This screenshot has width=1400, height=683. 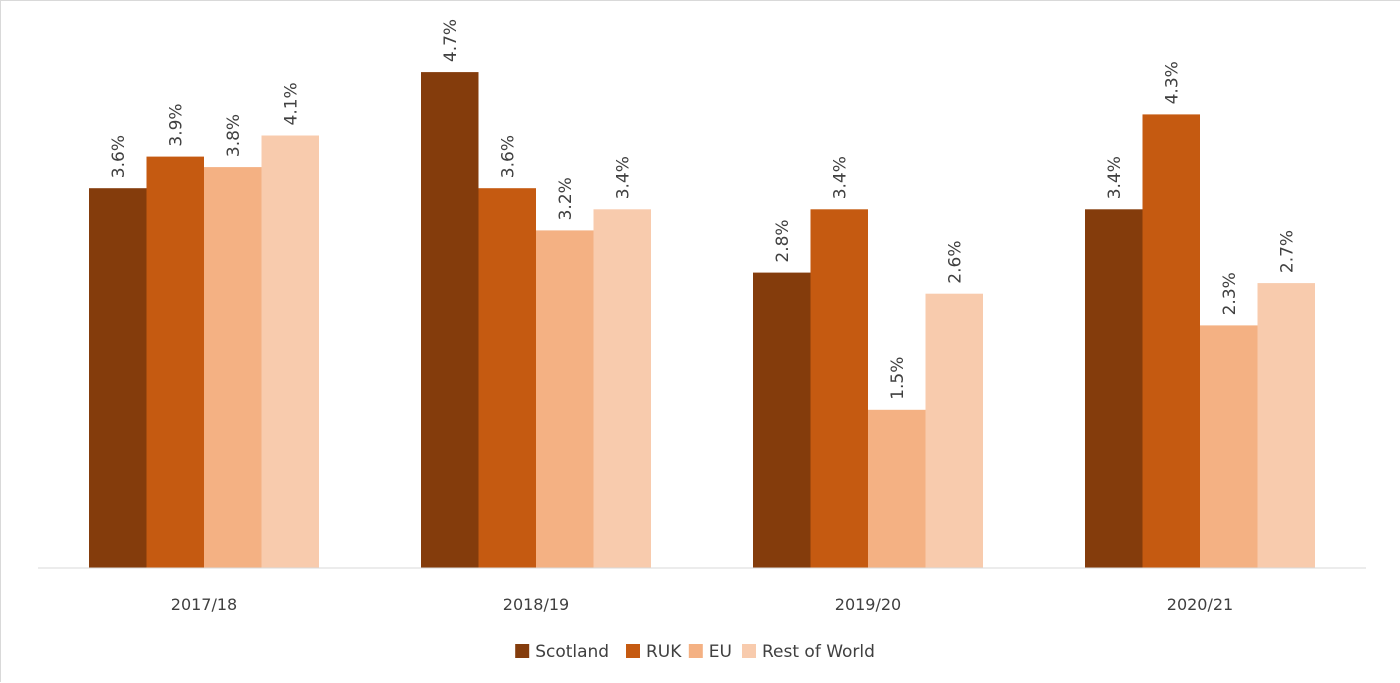 I want to click on data-label-ruk-2020-21: 4.3%, so click(x=1172, y=82).